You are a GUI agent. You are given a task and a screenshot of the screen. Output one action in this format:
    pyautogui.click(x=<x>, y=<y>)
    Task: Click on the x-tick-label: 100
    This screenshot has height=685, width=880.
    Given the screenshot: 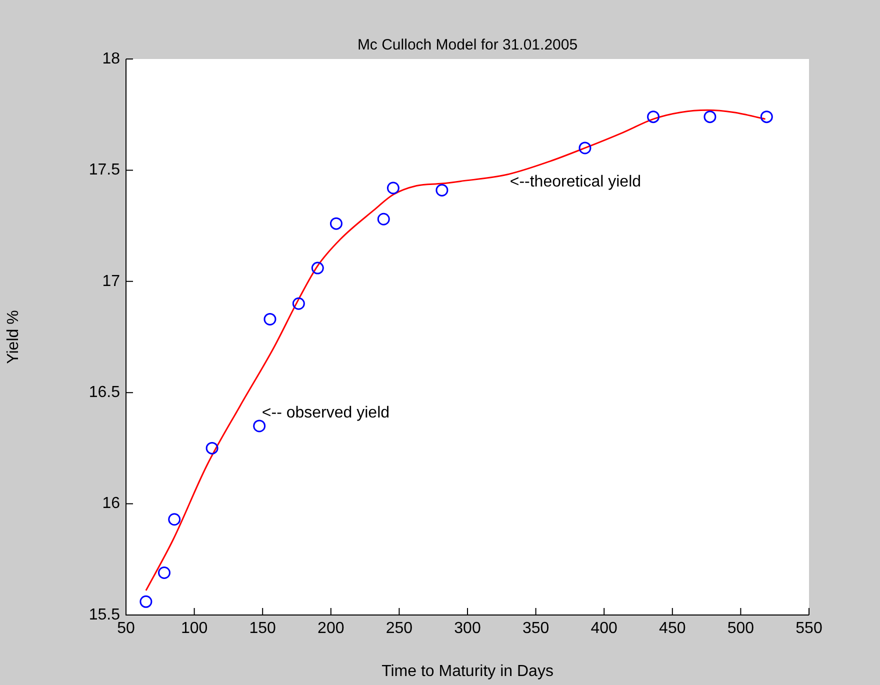 What is the action you would take?
    pyautogui.click(x=194, y=629)
    